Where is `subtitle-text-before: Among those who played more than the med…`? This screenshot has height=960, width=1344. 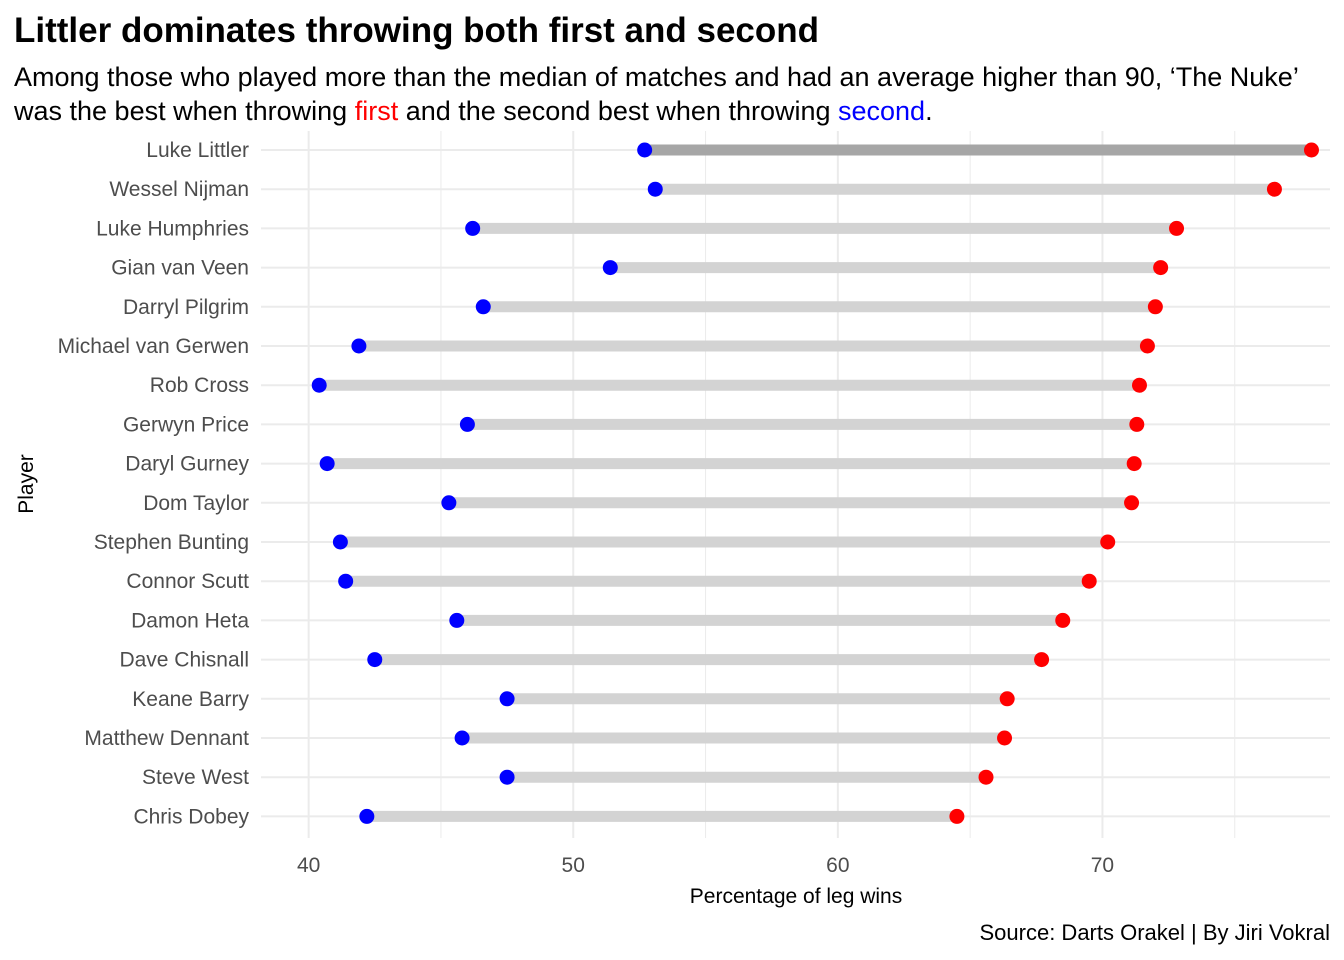
subtitle-text-before: Among those who played more than the med… is located at coordinates (656, 94).